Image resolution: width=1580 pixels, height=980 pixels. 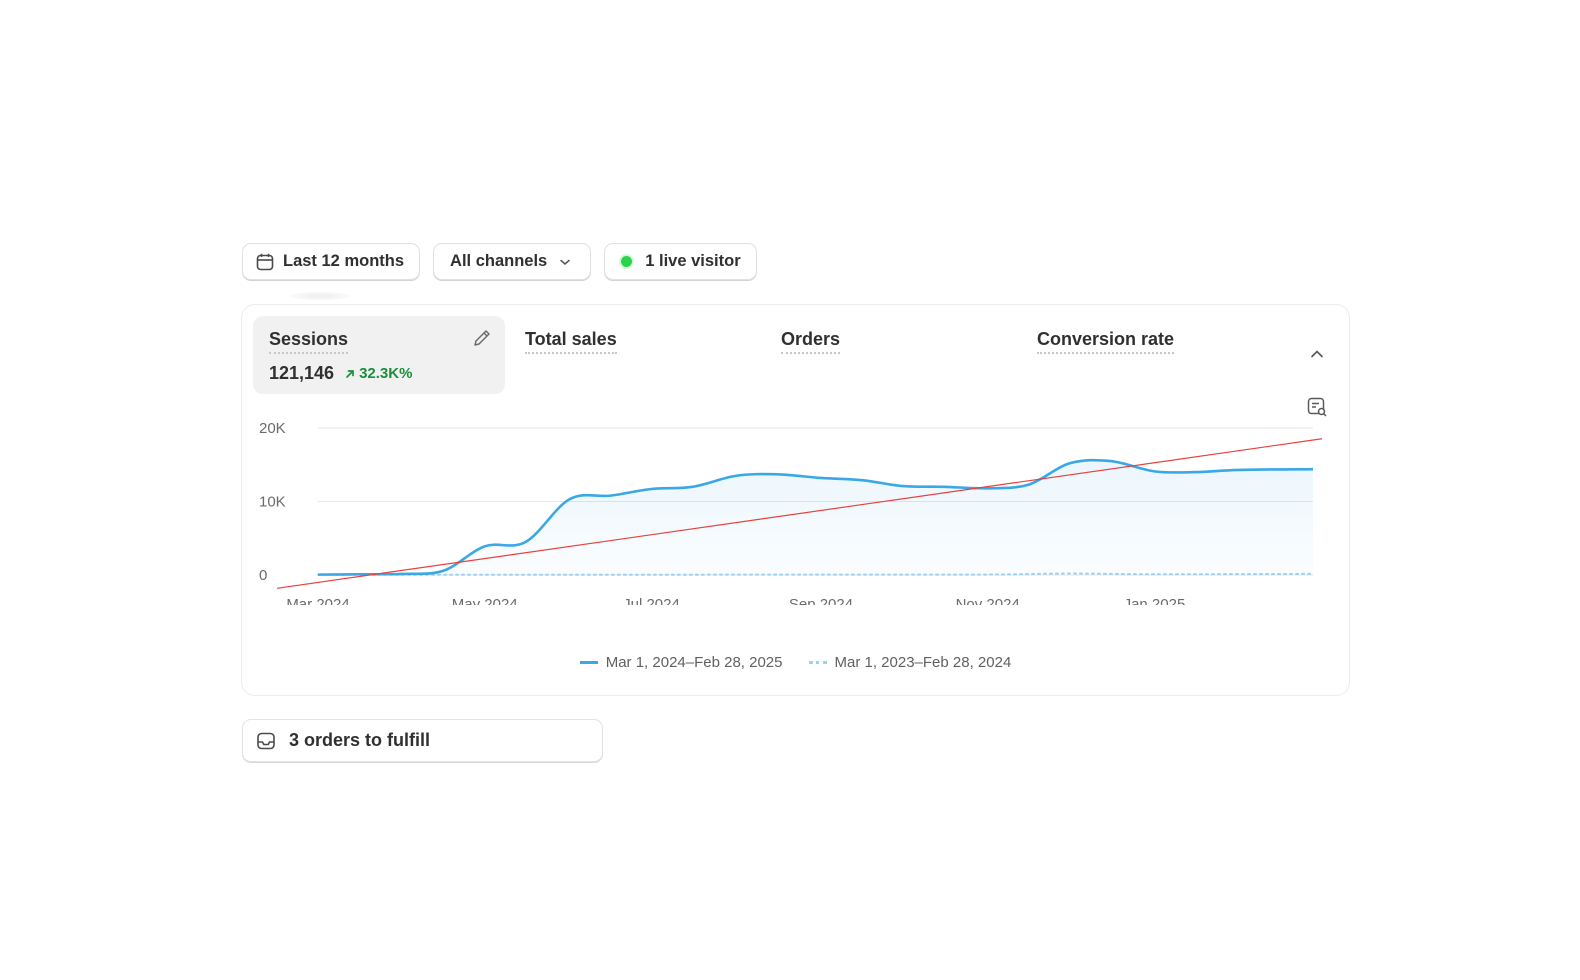 I want to click on metric-label: Sessions, so click(x=309, y=341).